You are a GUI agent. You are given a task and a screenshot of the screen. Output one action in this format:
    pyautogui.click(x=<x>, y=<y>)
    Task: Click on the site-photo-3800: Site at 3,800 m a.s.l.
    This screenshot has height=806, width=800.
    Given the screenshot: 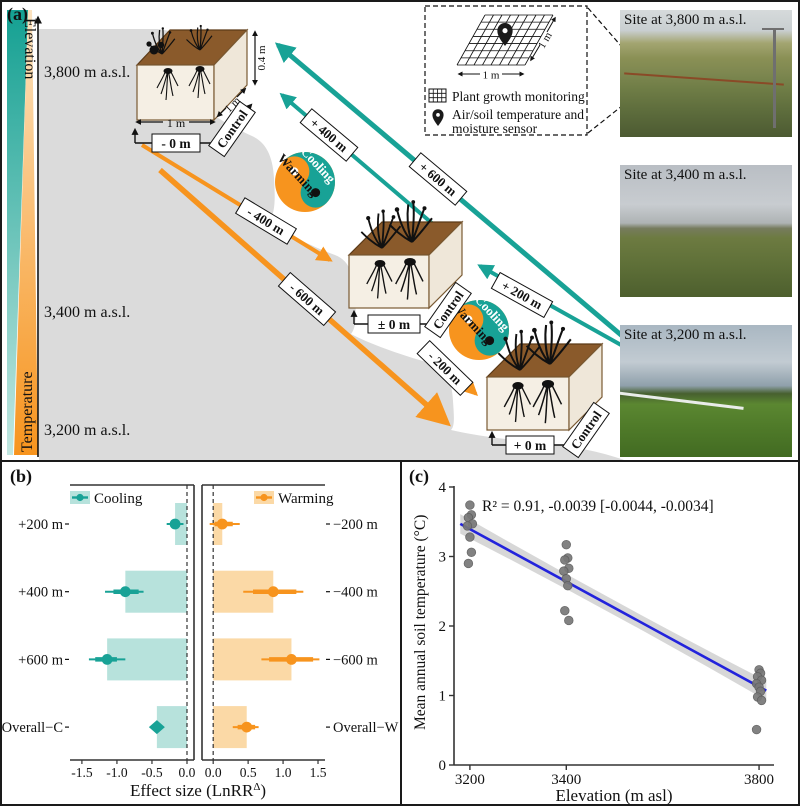 What is the action you would take?
    pyautogui.click(x=706, y=73)
    